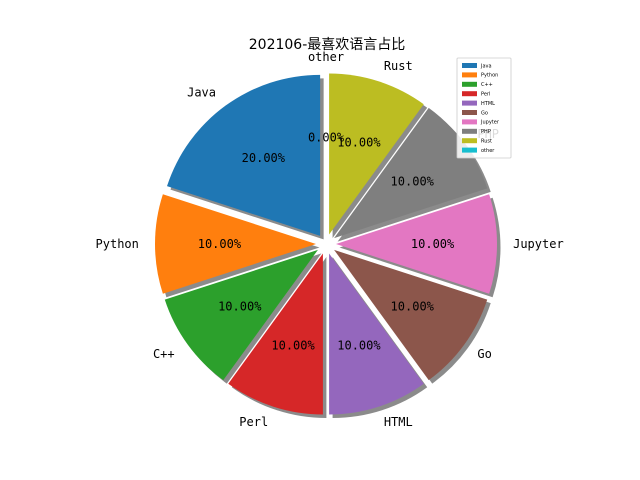 This screenshot has height=480, width=640. I want to click on legend-label-rust: Rust, so click(486, 142).